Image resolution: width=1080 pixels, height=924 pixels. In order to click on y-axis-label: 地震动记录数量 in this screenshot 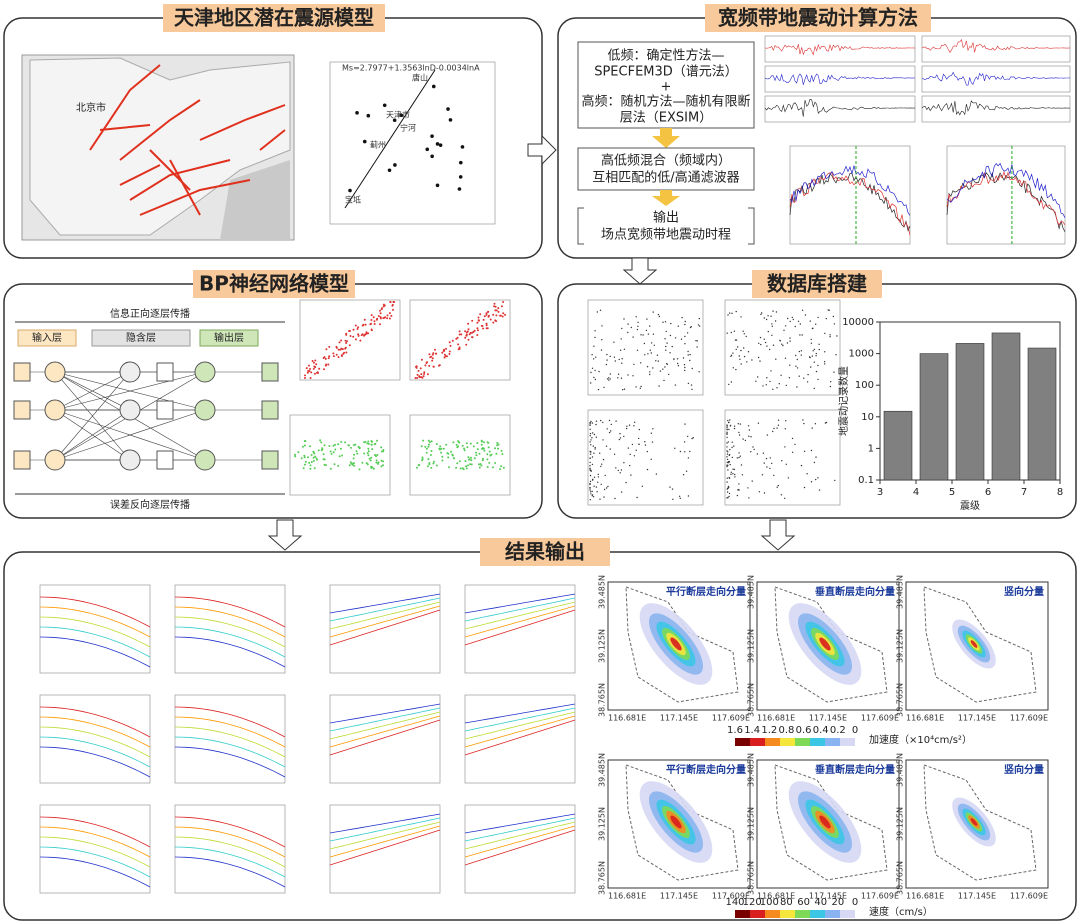, I will do `click(843, 401)`.